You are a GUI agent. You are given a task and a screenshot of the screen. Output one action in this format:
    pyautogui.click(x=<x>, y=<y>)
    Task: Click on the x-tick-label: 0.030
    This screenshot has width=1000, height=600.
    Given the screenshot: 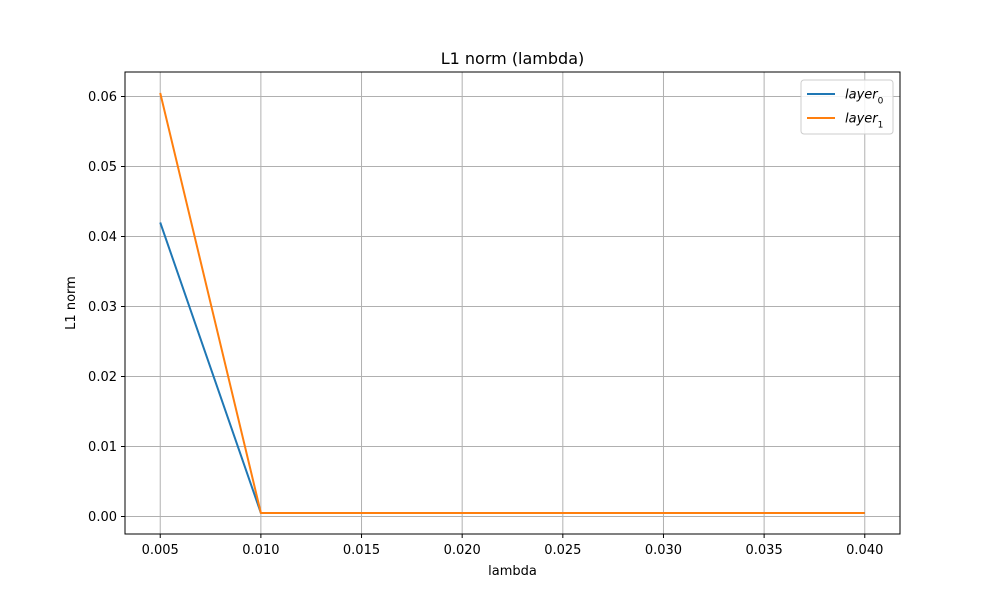 What is the action you would take?
    pyautogui.click(x=663, y=550)
    